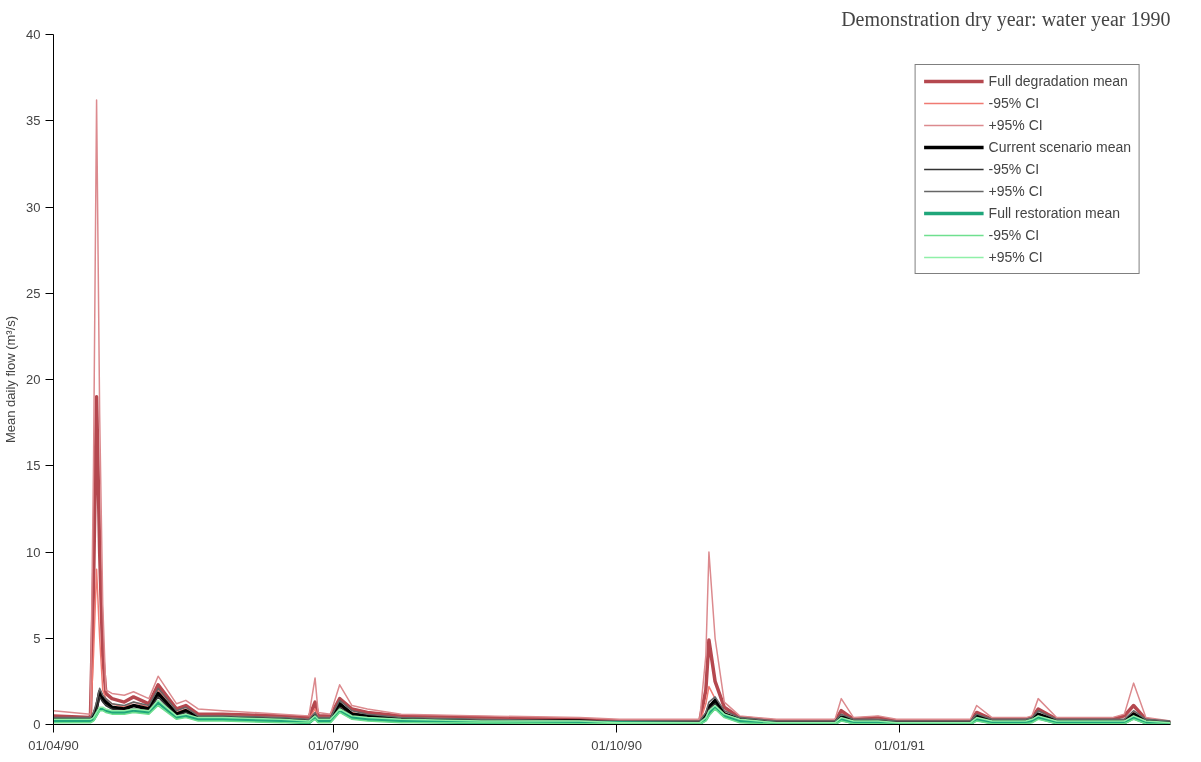  What do you see at coordinates (33, 121) in the screenshot?
I see `y-tick-label: 35` at bounding box center [33, 121].